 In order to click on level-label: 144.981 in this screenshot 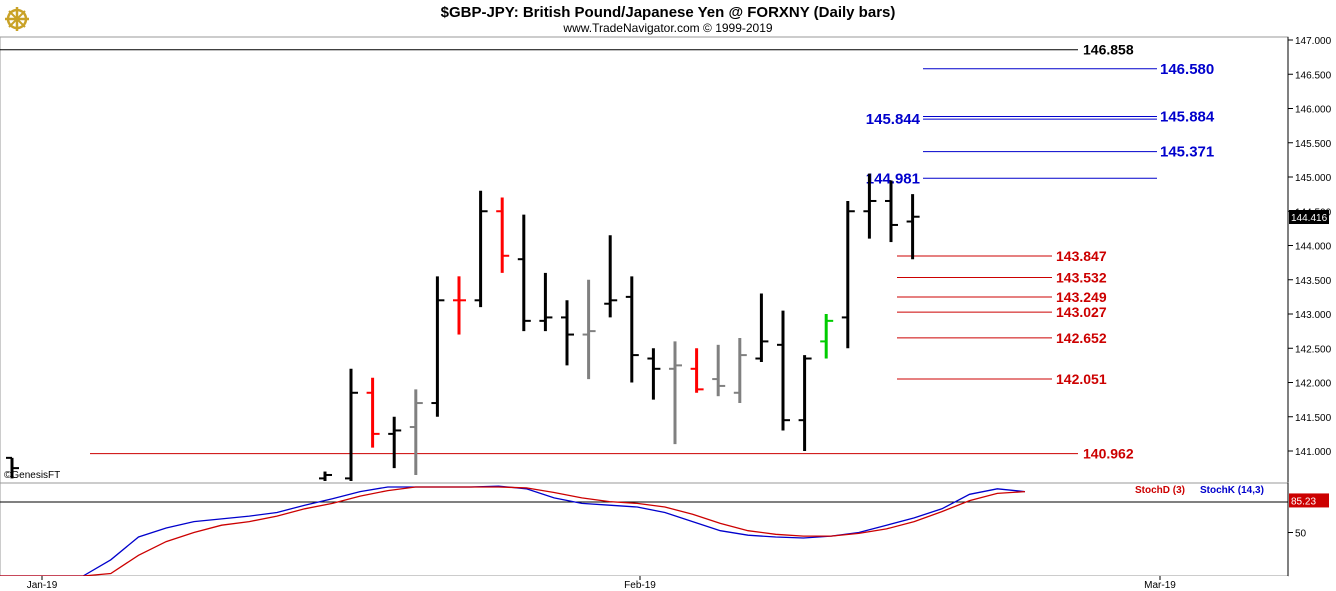, I will do `click(893, 178)`.